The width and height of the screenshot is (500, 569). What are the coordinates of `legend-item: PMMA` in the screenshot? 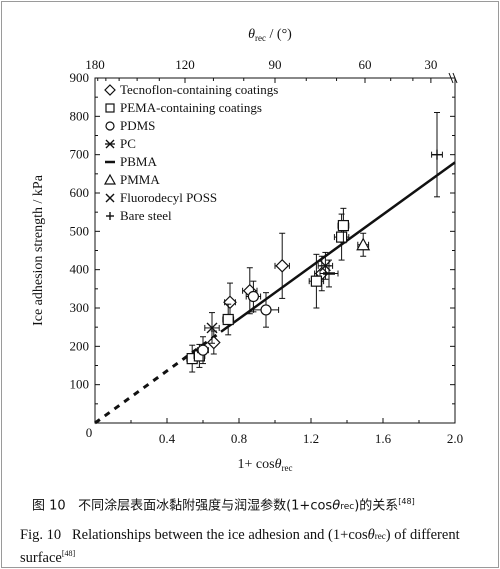 It's located at (131, 179).